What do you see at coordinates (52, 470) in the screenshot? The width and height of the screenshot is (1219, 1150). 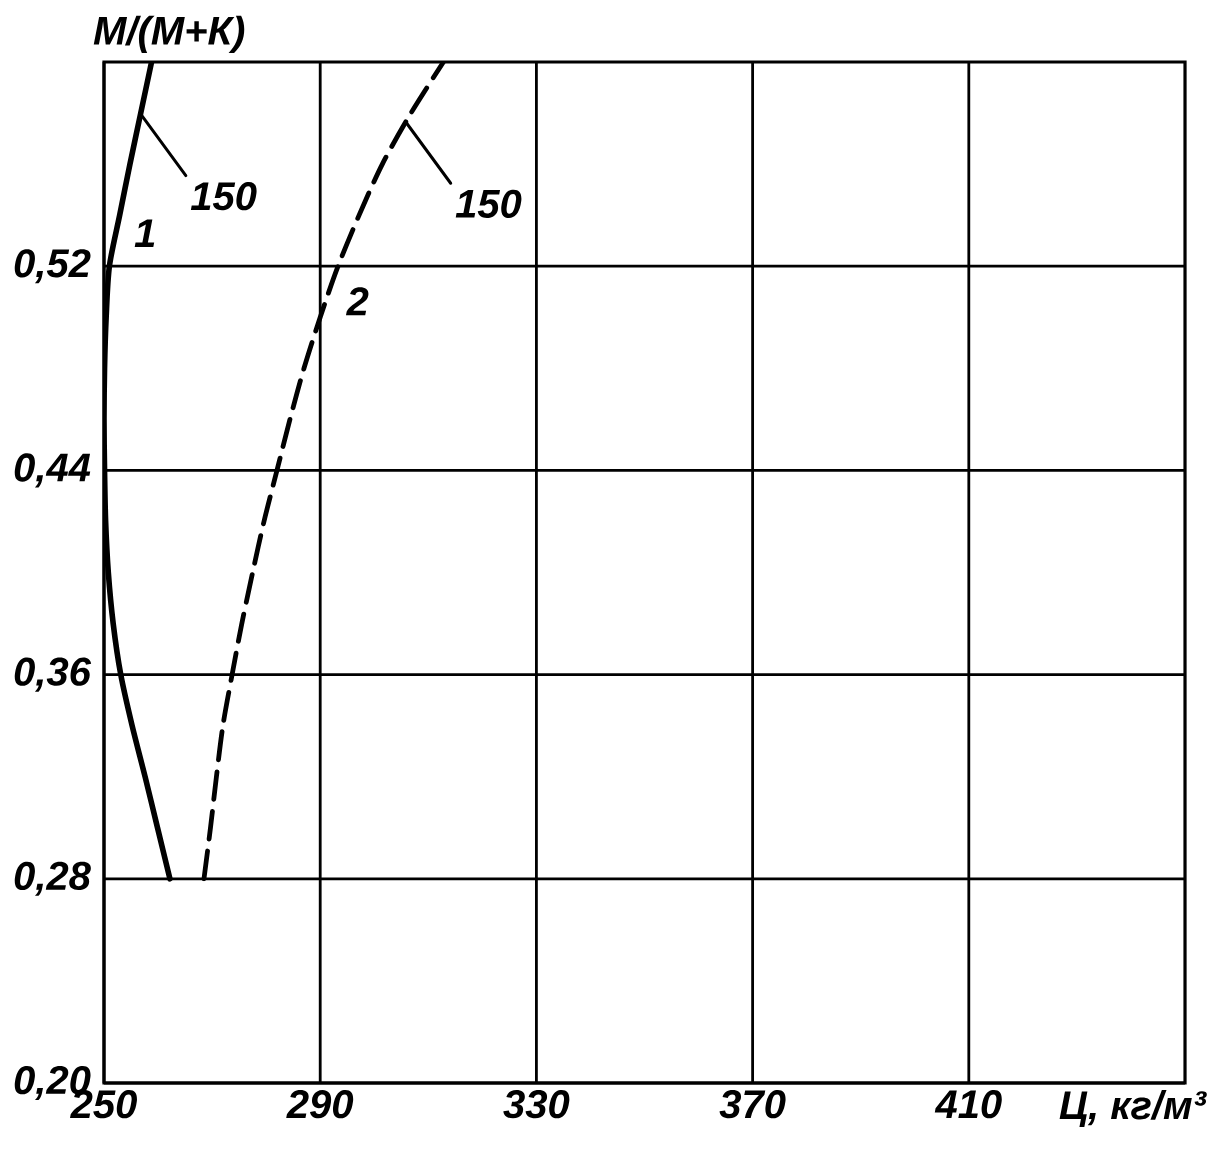 I see `y-tick-label: 0,44` at bounding box center [52, 470].